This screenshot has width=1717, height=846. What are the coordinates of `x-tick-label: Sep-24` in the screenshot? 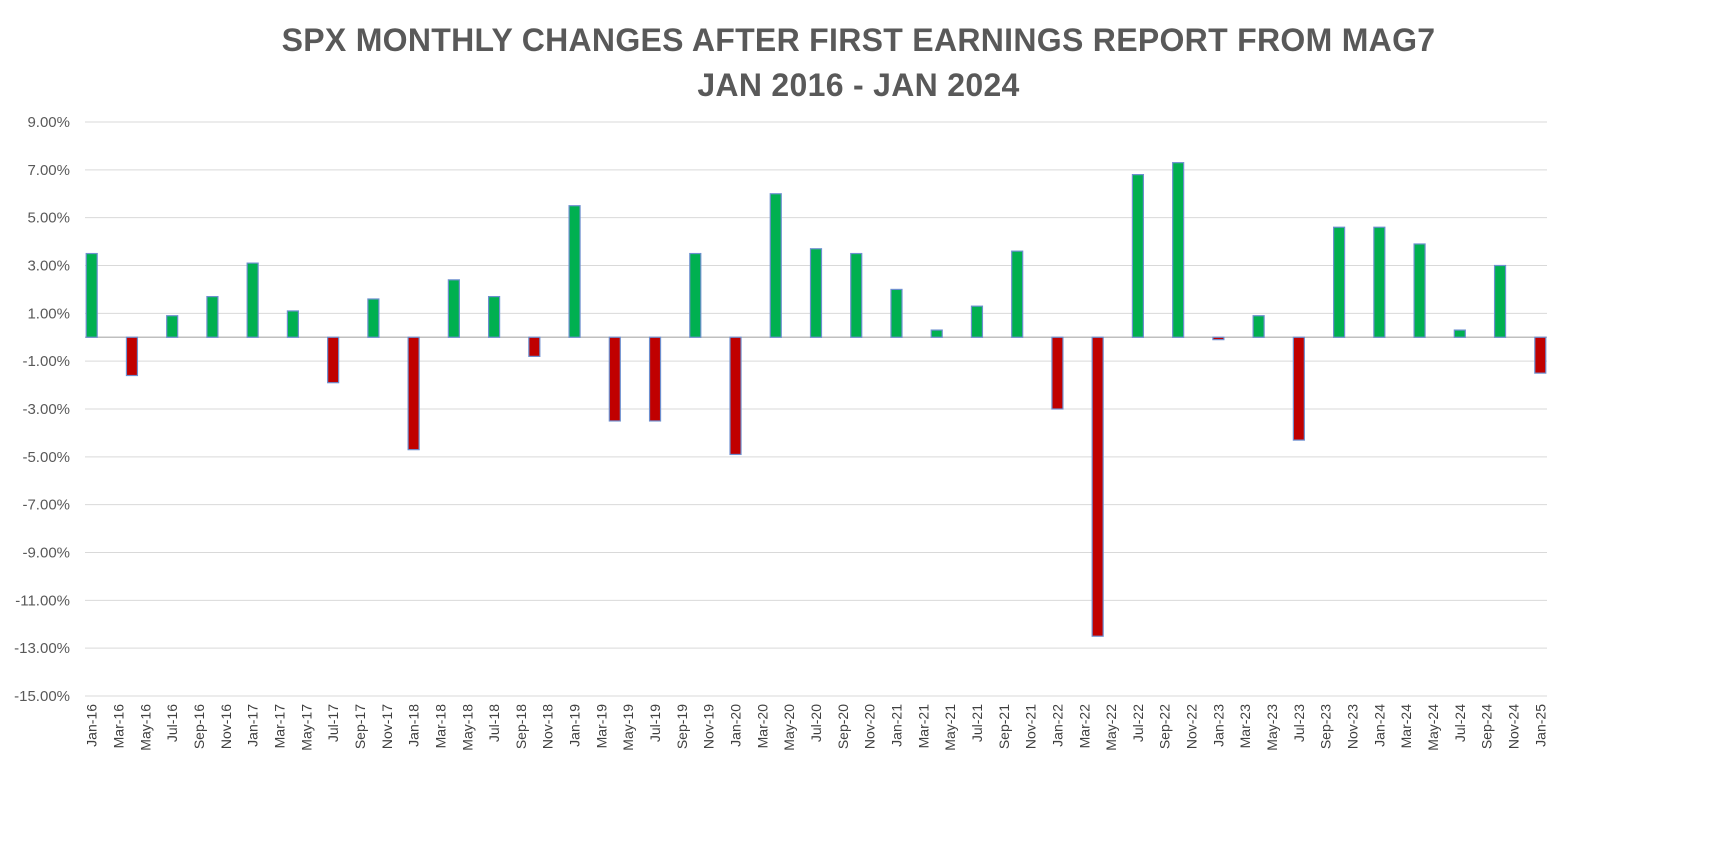 It's located at (1487, 726).